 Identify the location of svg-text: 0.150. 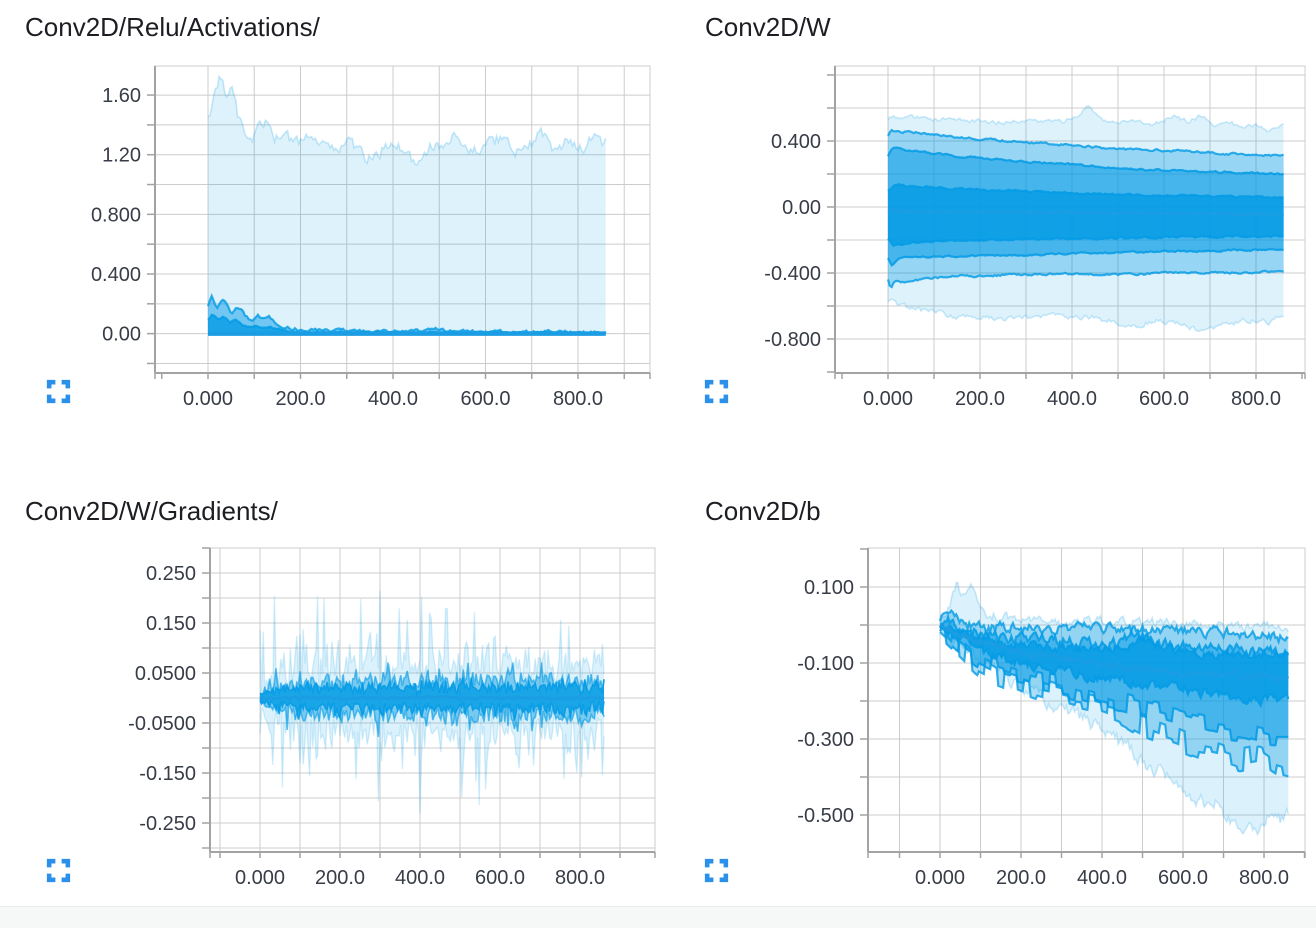
(171, 624).